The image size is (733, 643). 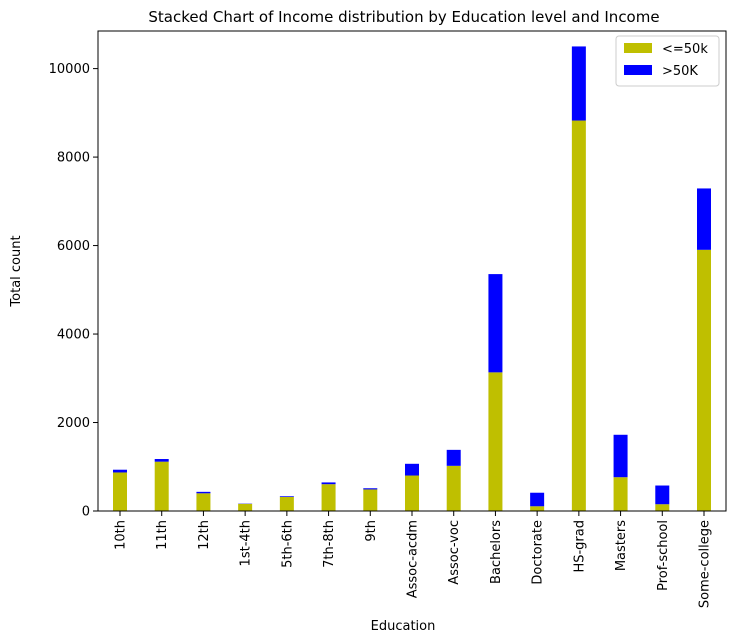 I want to click on y-axis-label: Total count, so click(x=16, y=271).